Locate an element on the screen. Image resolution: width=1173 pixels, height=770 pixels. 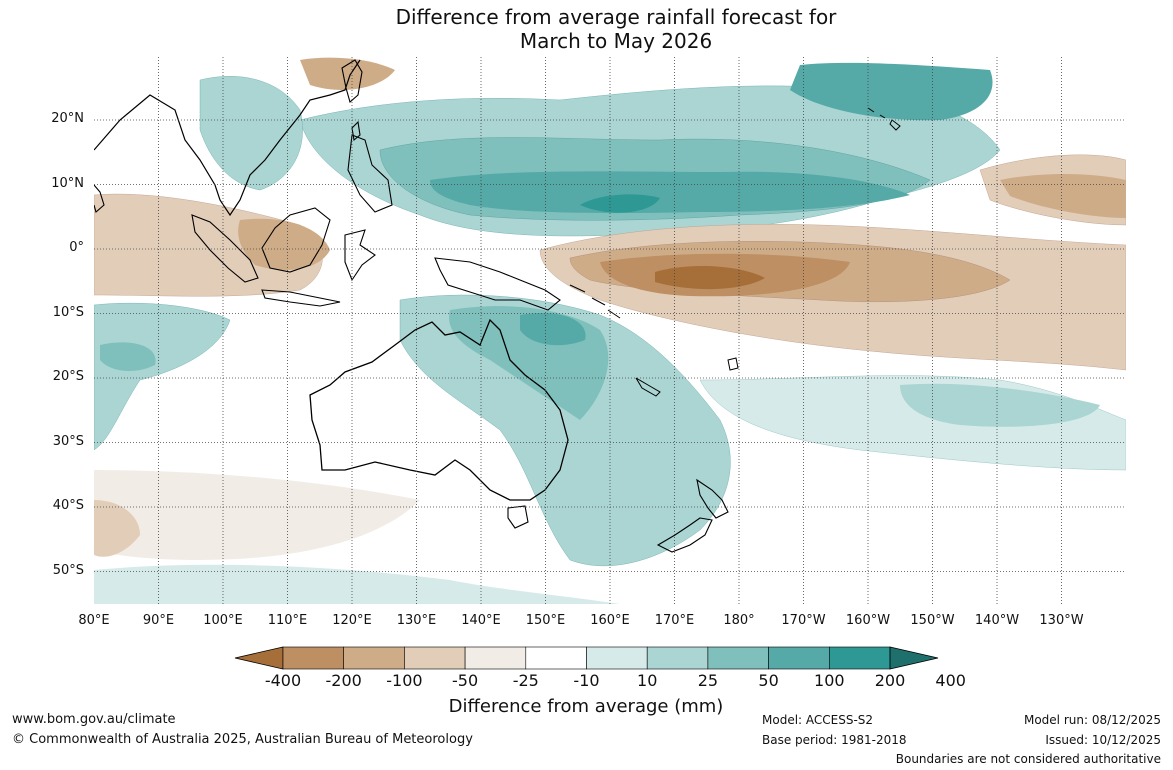
lon-label: 100°E is located at coordinates (223, 620).